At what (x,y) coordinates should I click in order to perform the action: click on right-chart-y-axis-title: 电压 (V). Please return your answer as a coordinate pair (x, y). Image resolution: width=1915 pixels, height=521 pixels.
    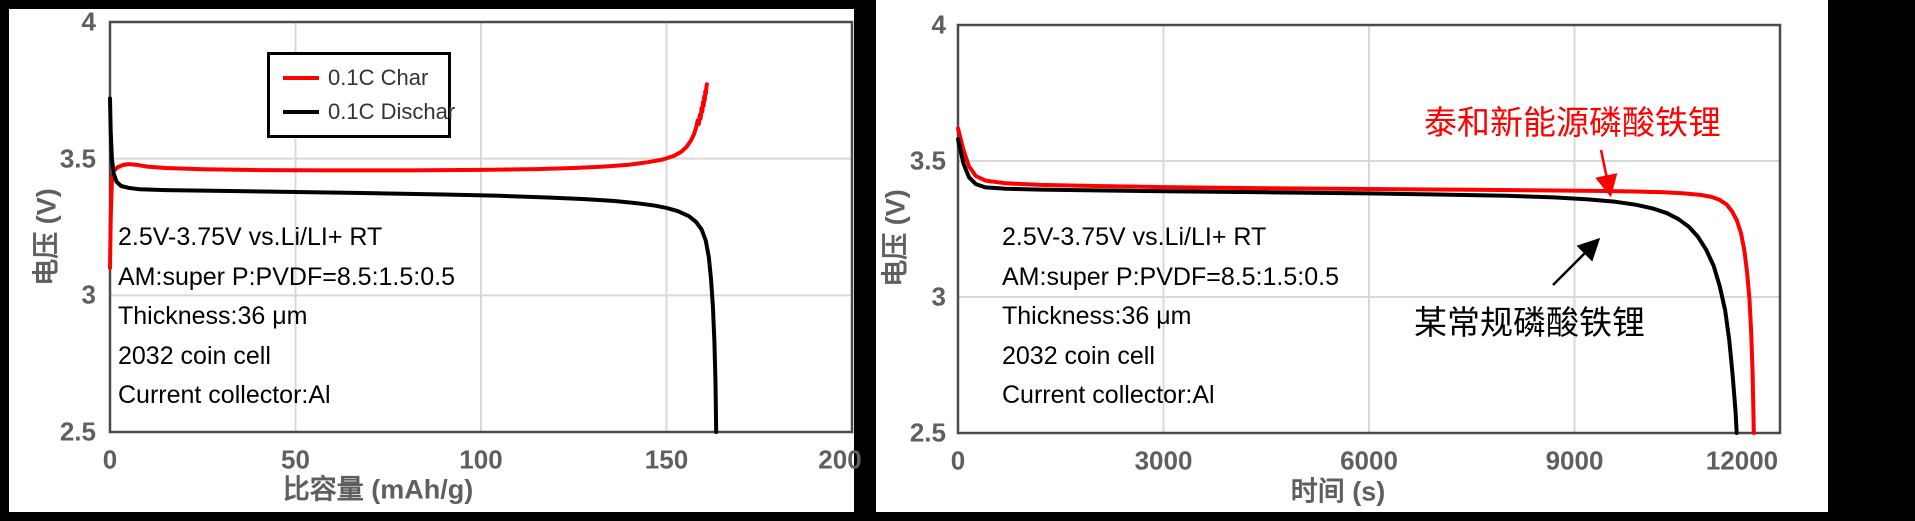
    Looking at the image, I should click on (895, 238).